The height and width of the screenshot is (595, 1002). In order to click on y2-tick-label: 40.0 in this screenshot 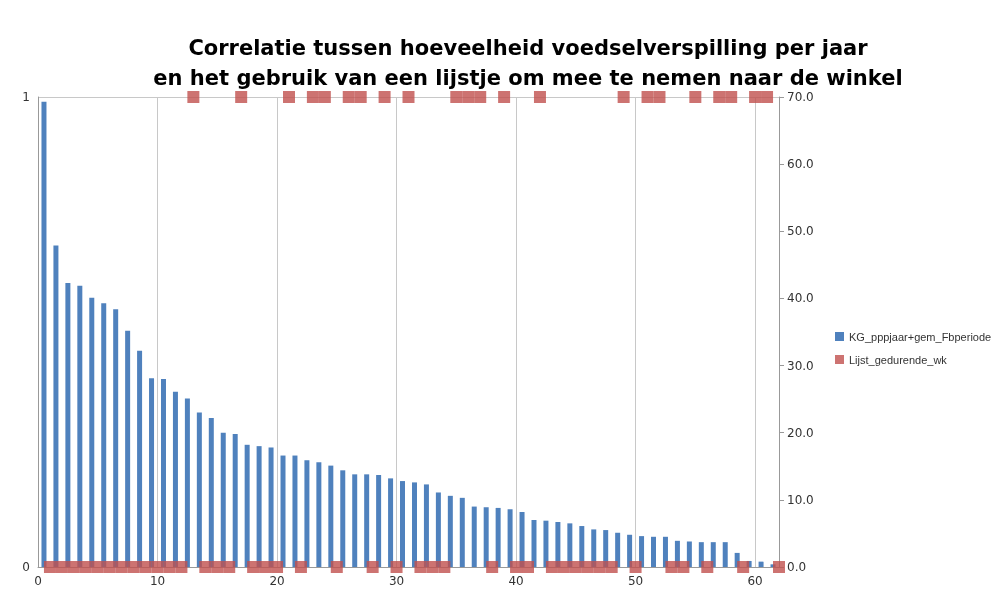, I will do `click(800, 298)`.